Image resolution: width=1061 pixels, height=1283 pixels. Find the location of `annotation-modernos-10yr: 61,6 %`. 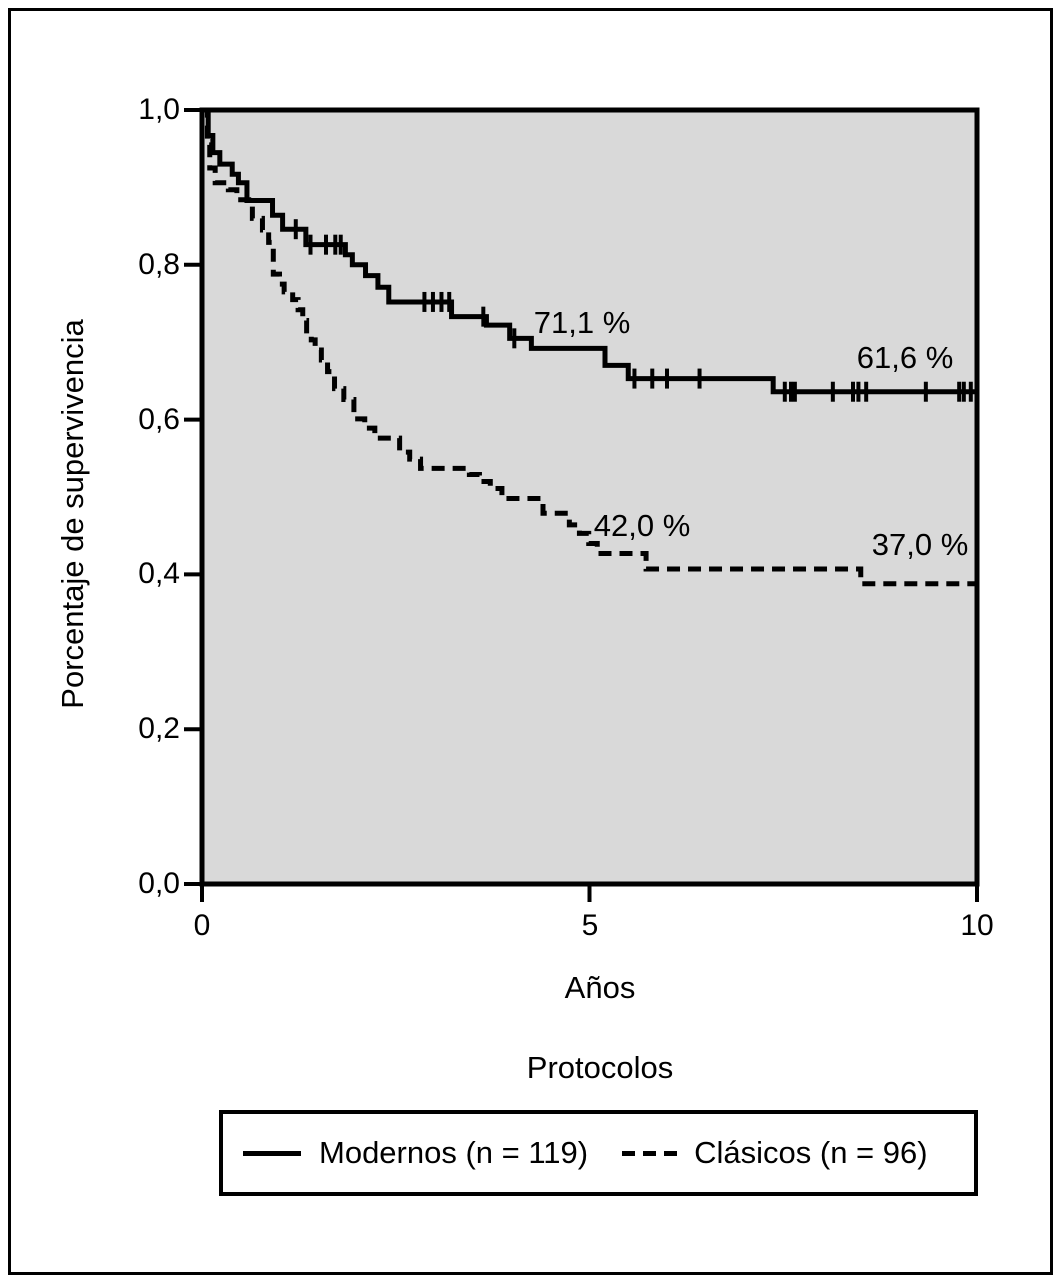

annotation-modernos-10yr: 61,6 % is located at coordinates (905, 357).